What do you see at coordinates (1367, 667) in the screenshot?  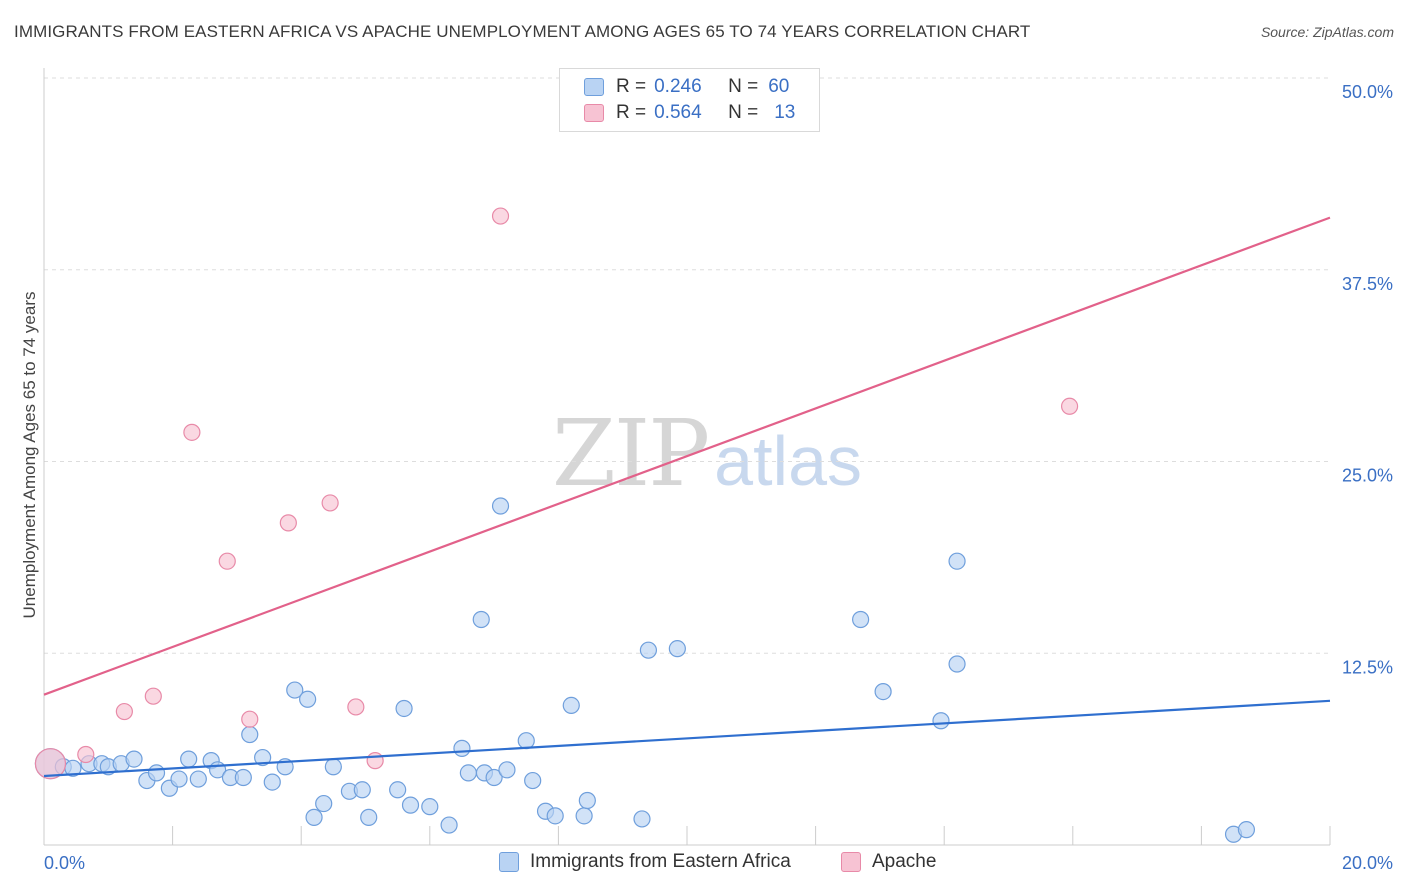 I see `y-tick-label: 12.5%` at bounding box center [1367, 667].